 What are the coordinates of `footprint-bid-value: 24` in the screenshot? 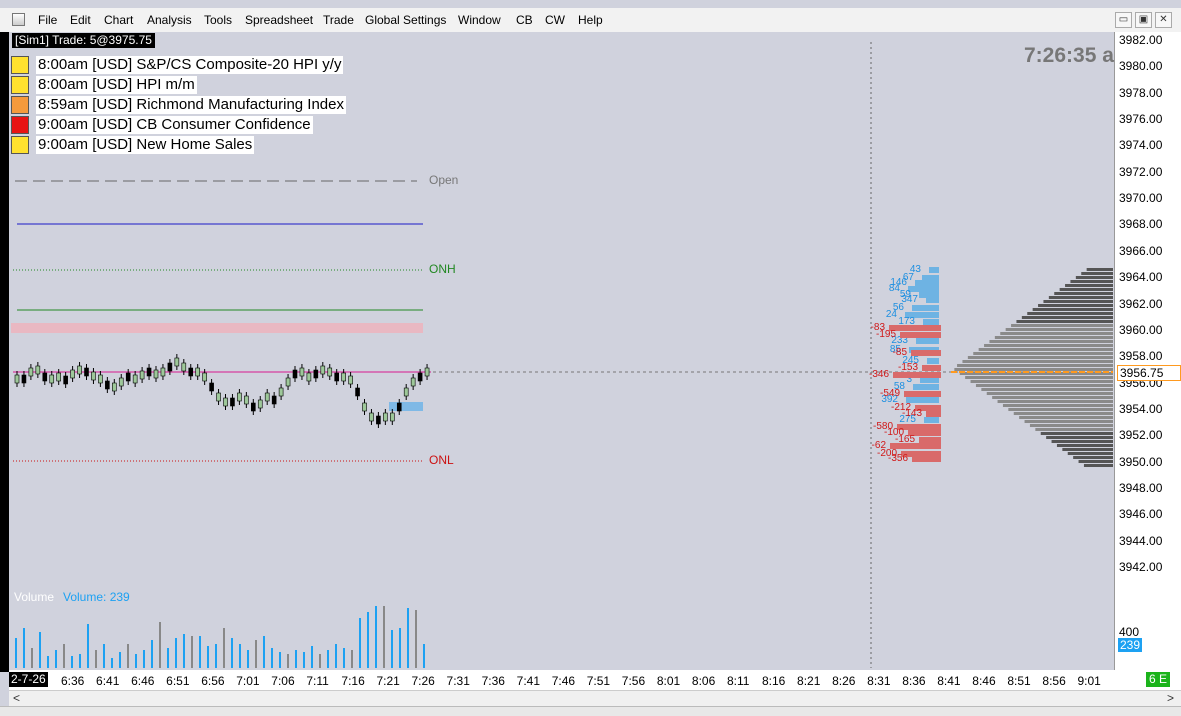 It's located at (892, 314).